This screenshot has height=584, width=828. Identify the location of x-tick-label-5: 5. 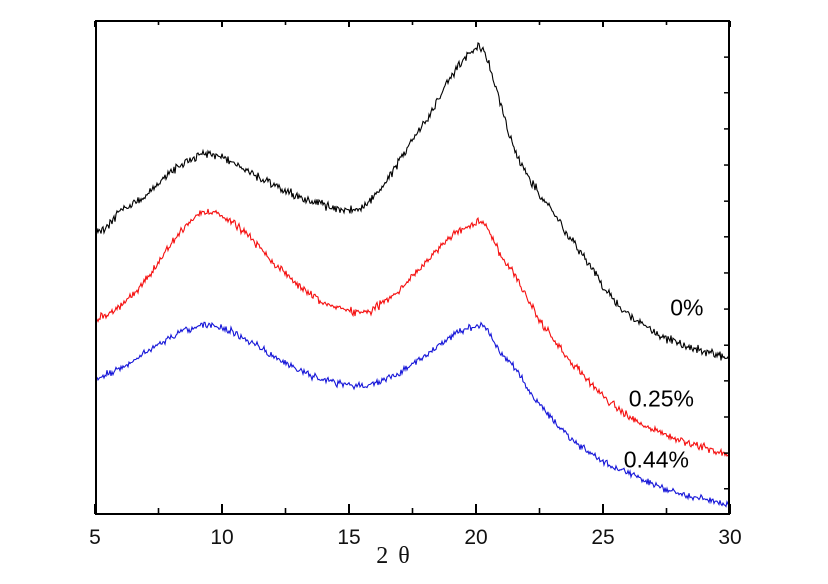
(95, 537).